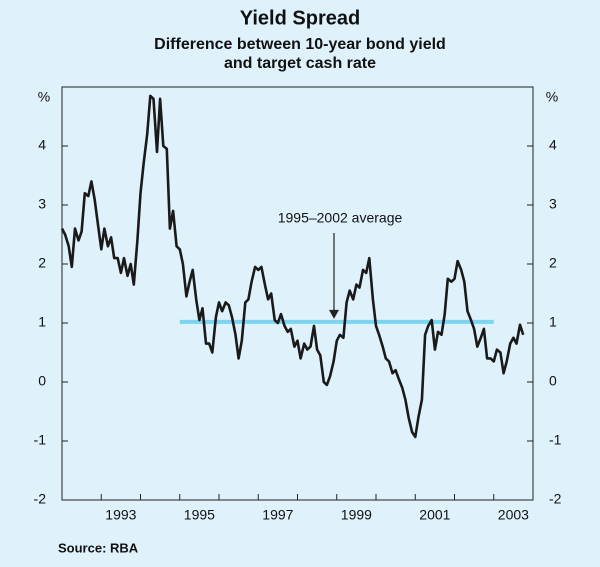 This screenshot has height=567, width=600. Describe the element at coordinates (356, 515) in the screenshot. I see `x-tick-label: 1999` at that location.